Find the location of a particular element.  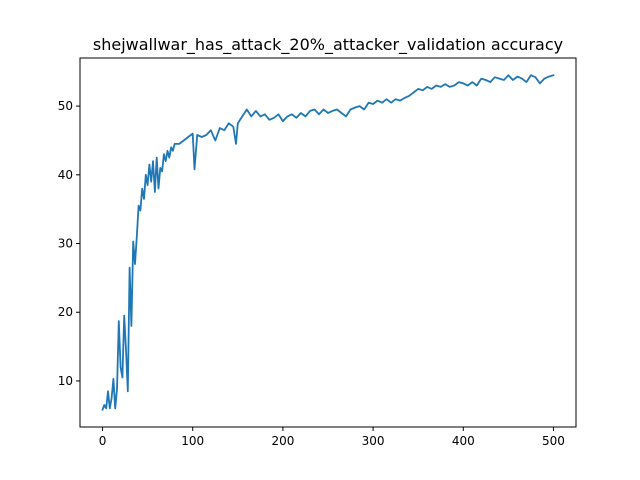

y-axis: 10 20 30 40 50 is located at coordinates (69, 243).